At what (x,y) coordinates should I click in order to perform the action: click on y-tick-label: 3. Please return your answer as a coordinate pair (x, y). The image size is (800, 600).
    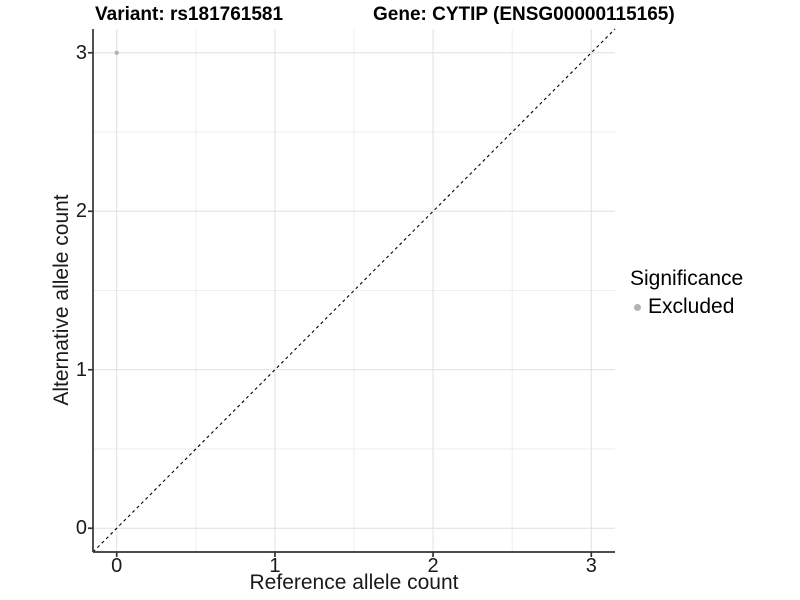
    Looking at the image, I should click on (81, 52).